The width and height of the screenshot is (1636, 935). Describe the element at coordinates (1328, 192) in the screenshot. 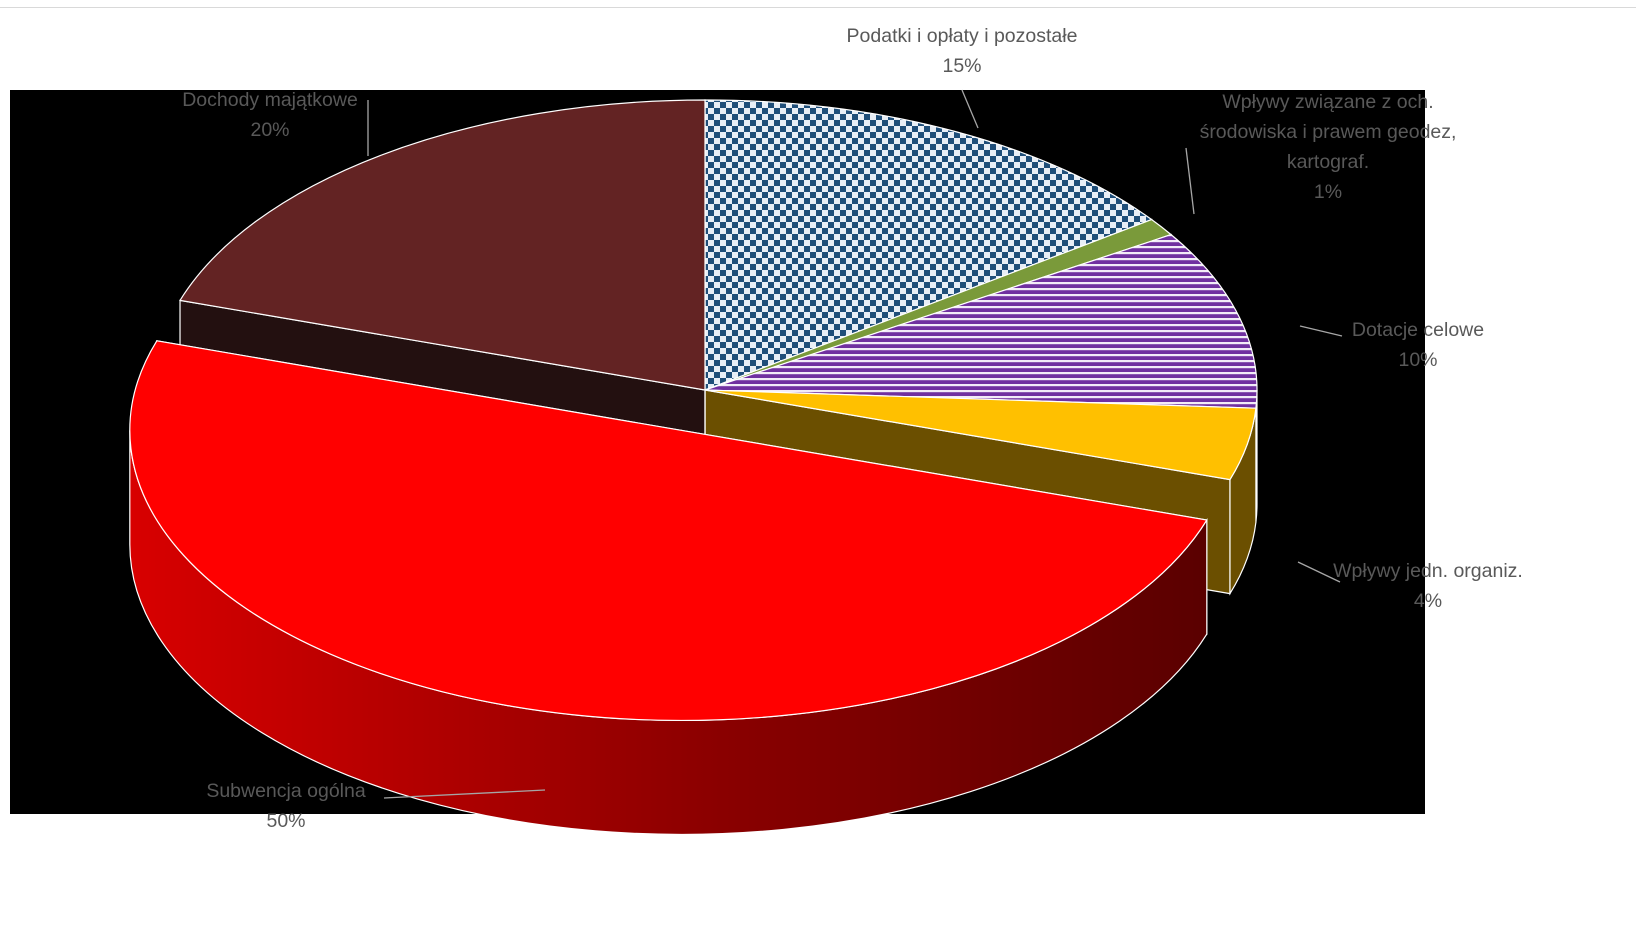

I see `data-label-value: 1%` at that location.